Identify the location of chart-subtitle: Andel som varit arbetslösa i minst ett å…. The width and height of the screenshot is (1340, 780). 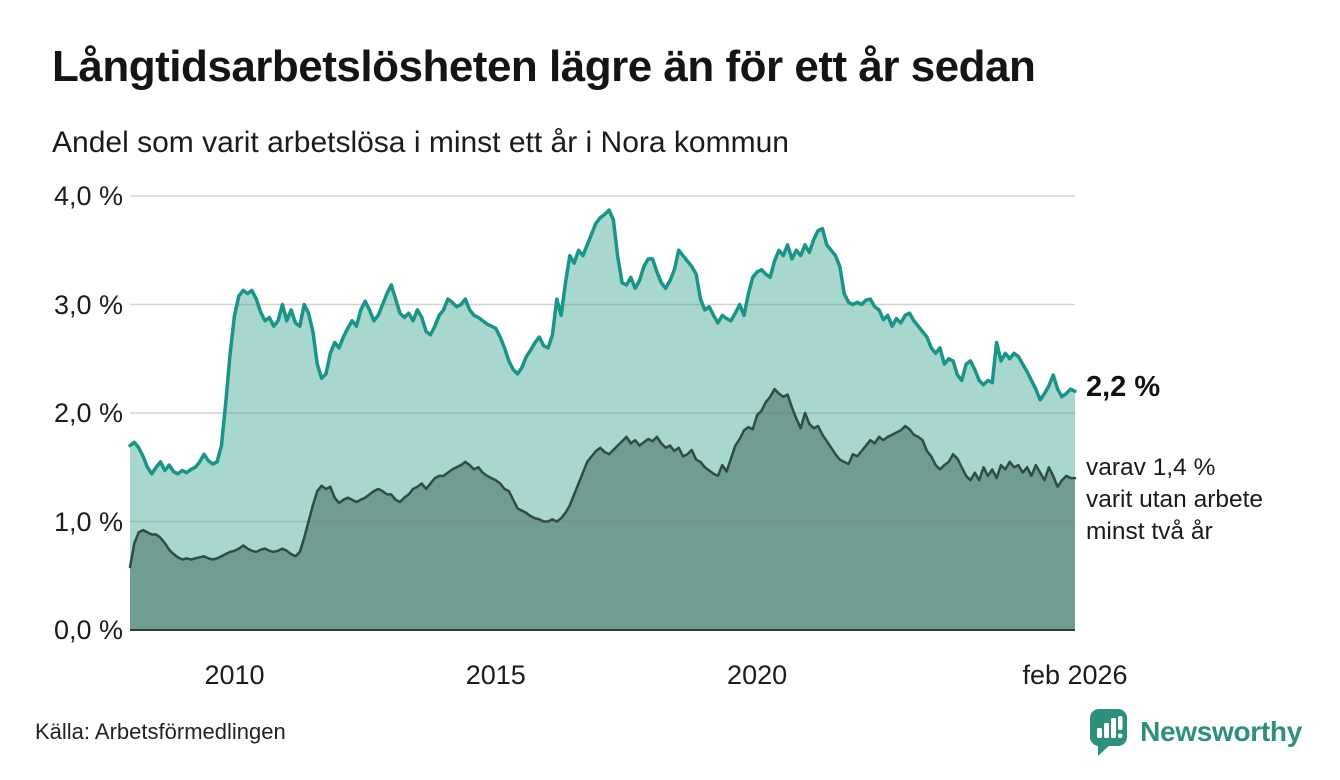
(420, 142).